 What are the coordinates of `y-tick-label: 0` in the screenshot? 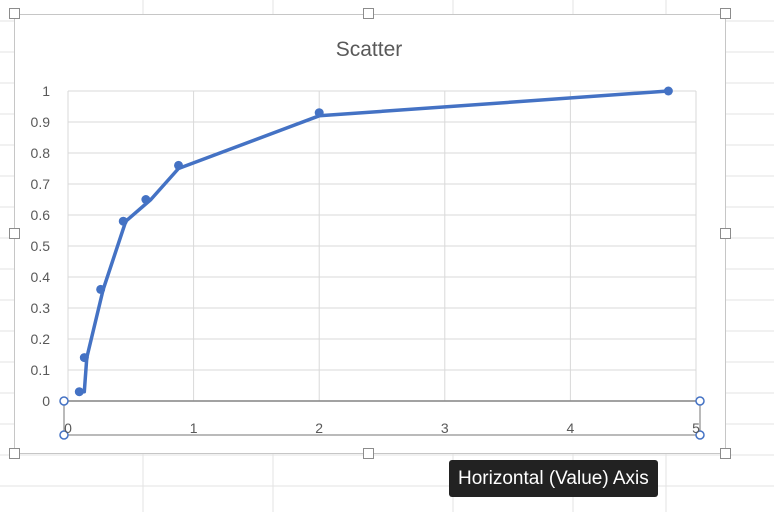 It's located at (46, 401).